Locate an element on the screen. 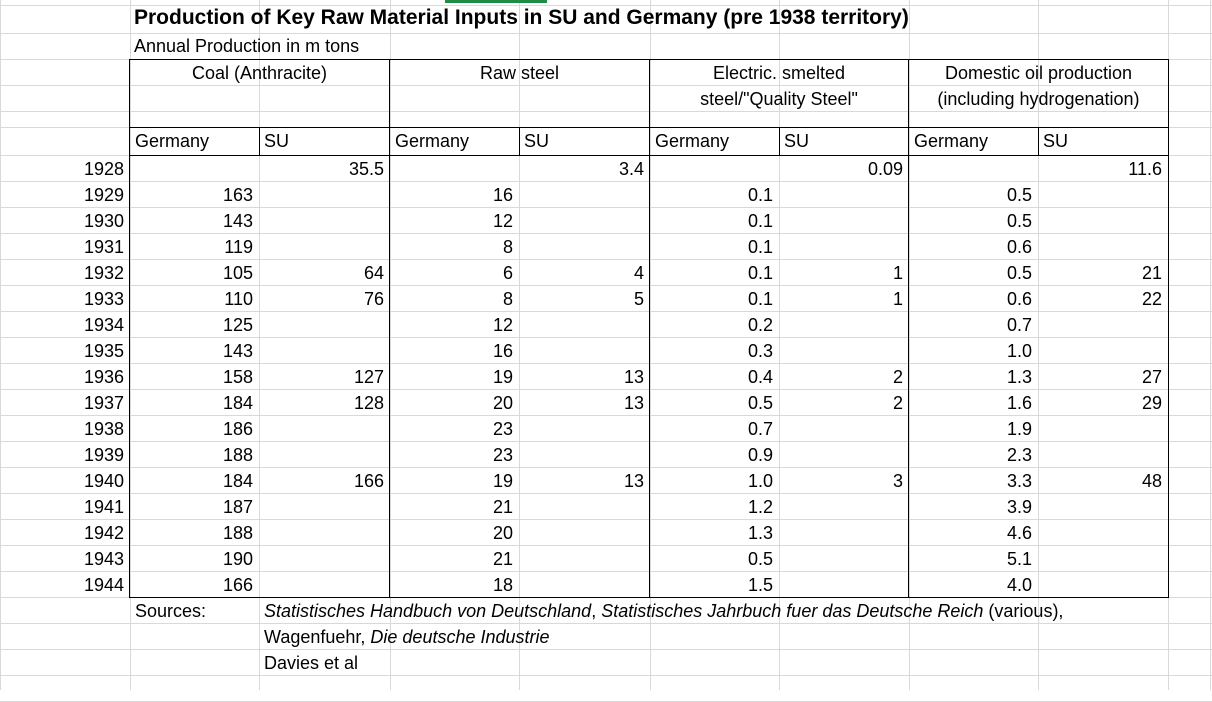 This screenshot has width=1212, height=702. sources-line-3: Davies et al is located at coordinates (311, 663).